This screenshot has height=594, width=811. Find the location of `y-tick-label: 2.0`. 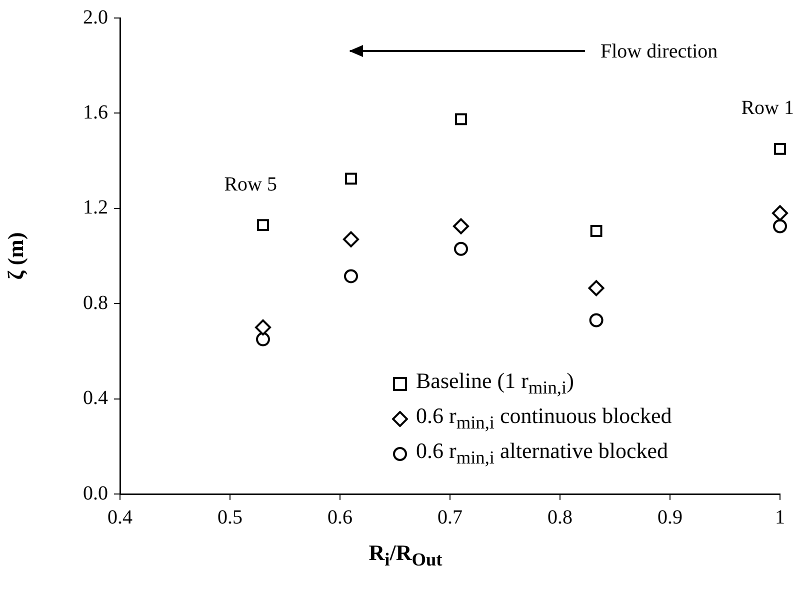

y-tick-label: 2.0 is located at coordinates (95, 17).